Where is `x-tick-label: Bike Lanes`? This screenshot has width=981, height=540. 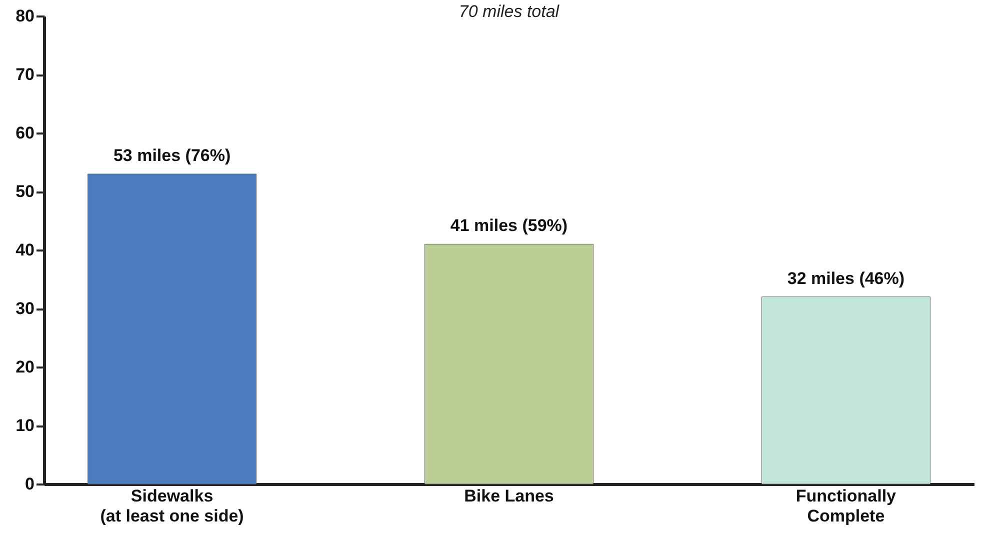 x-tick-label: Bike Lanes is located at coordinates (509, 496).